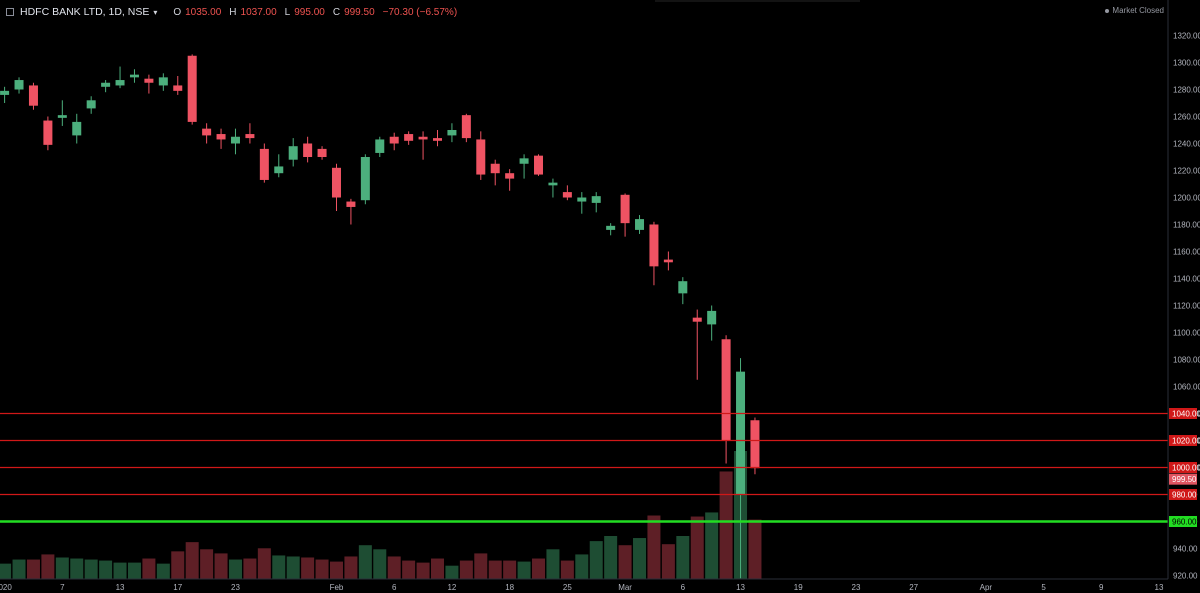  Describe the element at coordinates (798, 587) in the screenshot. I see `time-tick-label: 19` at that location.